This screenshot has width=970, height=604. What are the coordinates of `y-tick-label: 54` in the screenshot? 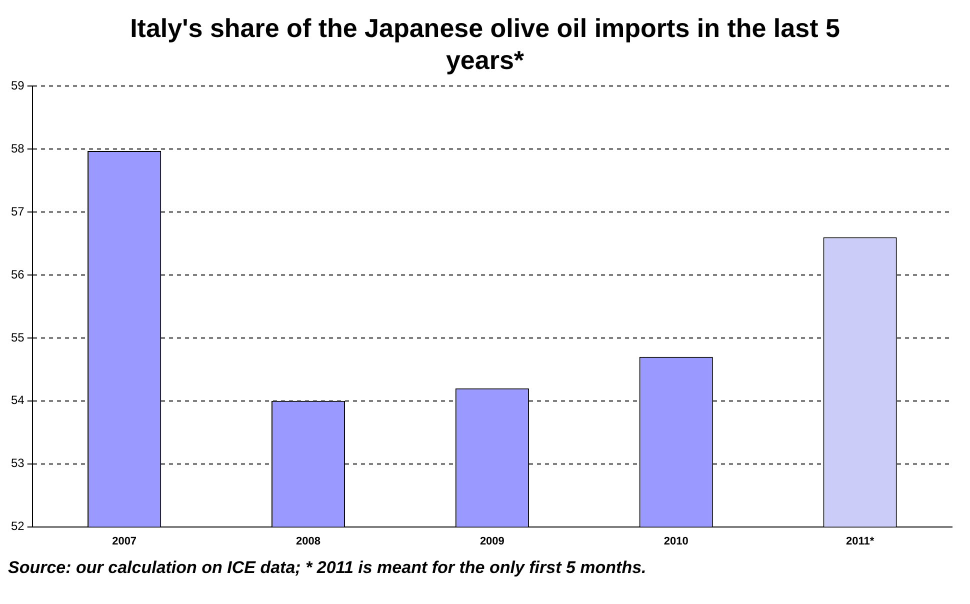 It's located at (17, 400).